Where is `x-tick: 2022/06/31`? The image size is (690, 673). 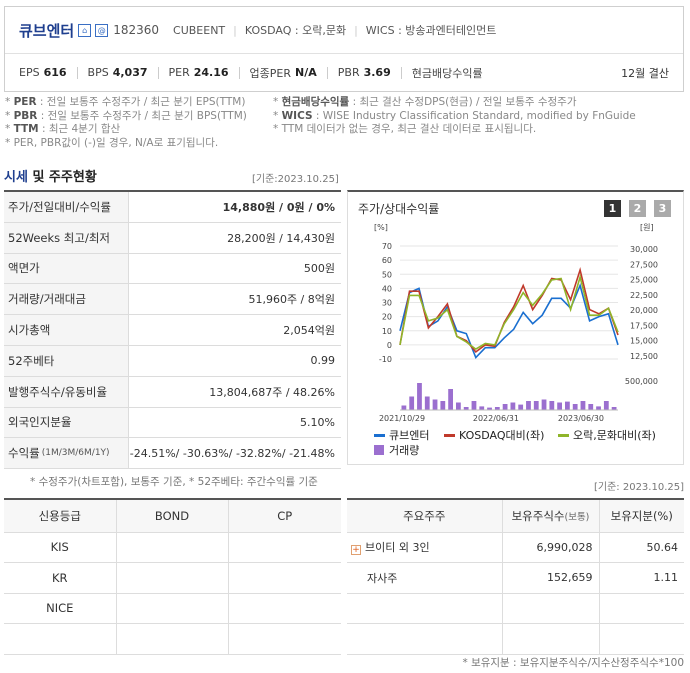 x-tick: 2022/06/31 is located at coordinates (496, 418).